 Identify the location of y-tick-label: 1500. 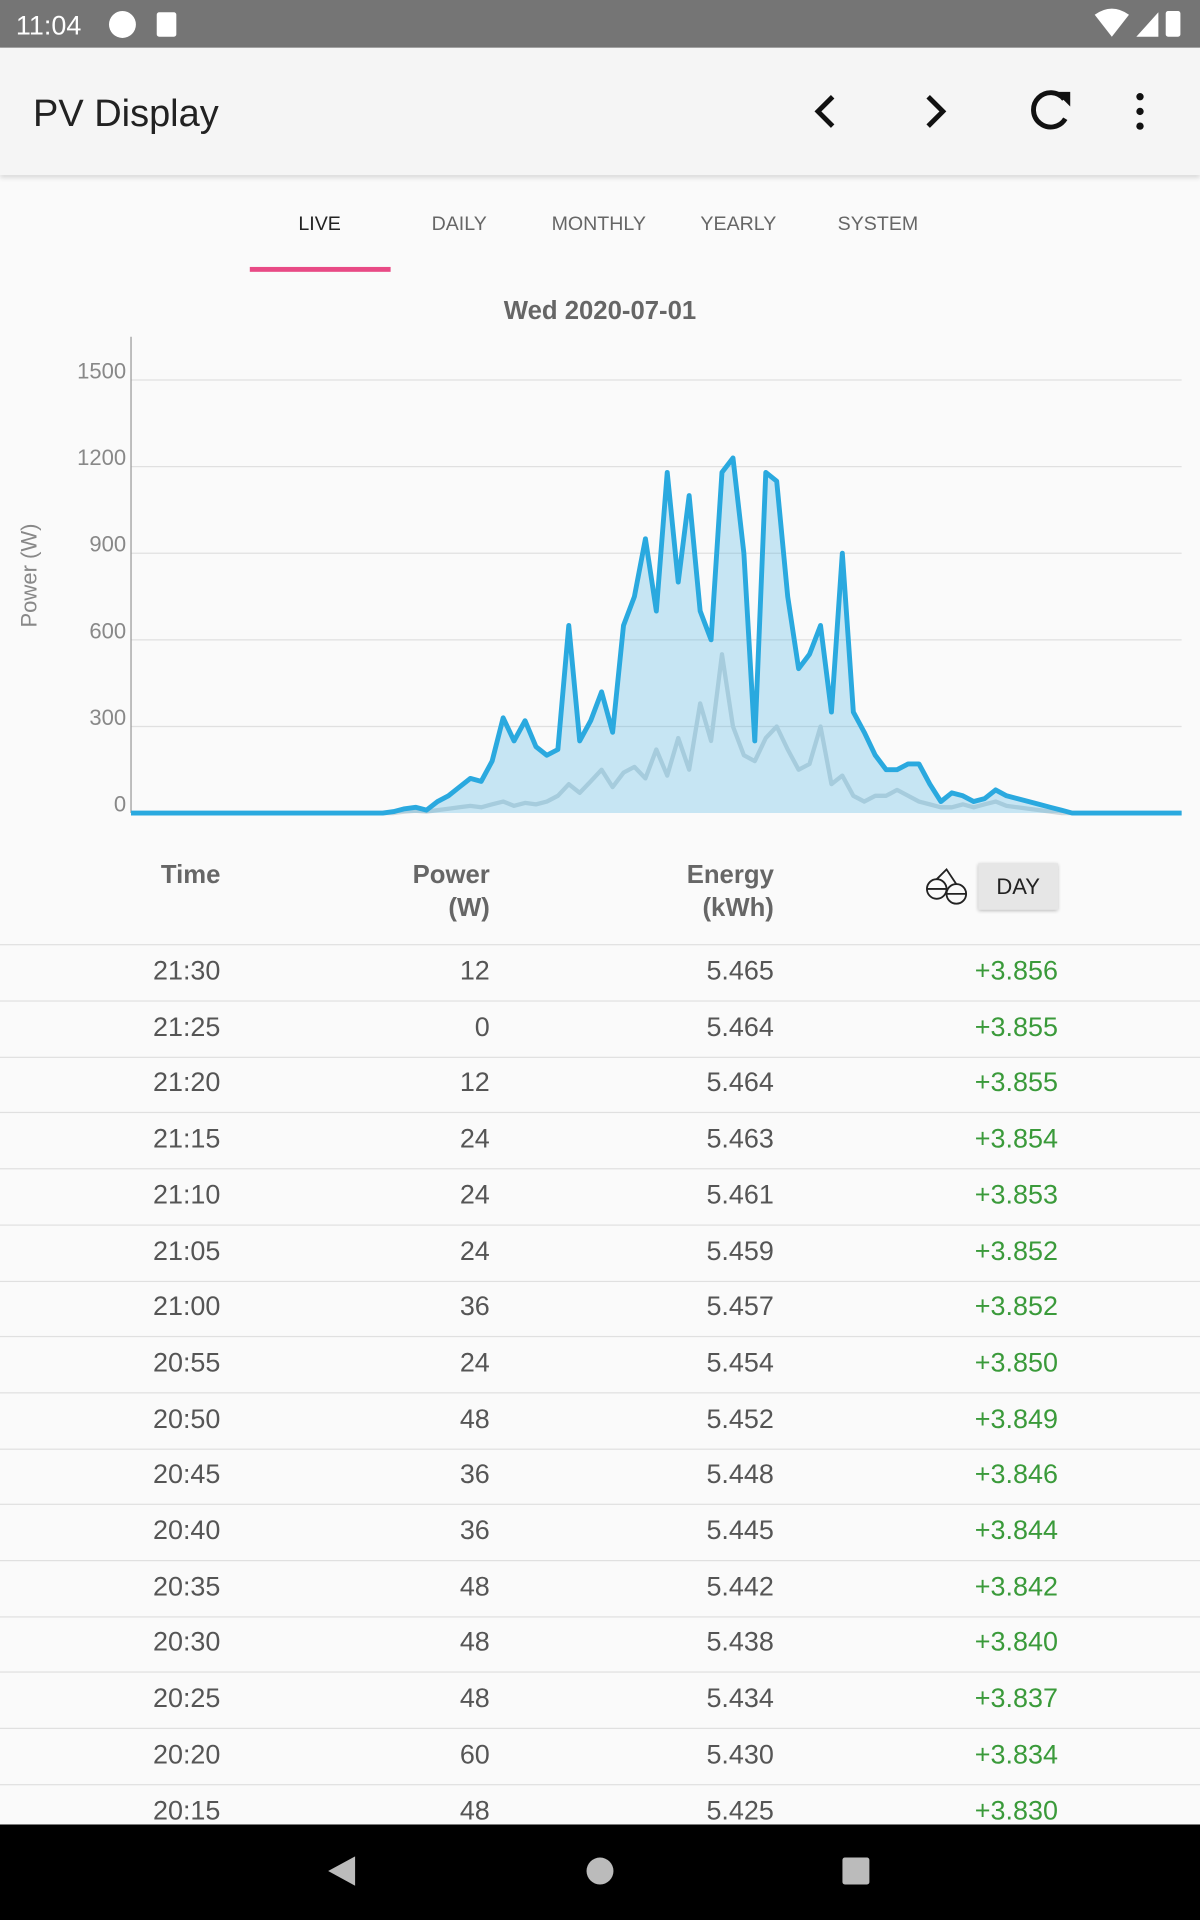
(101, 371).